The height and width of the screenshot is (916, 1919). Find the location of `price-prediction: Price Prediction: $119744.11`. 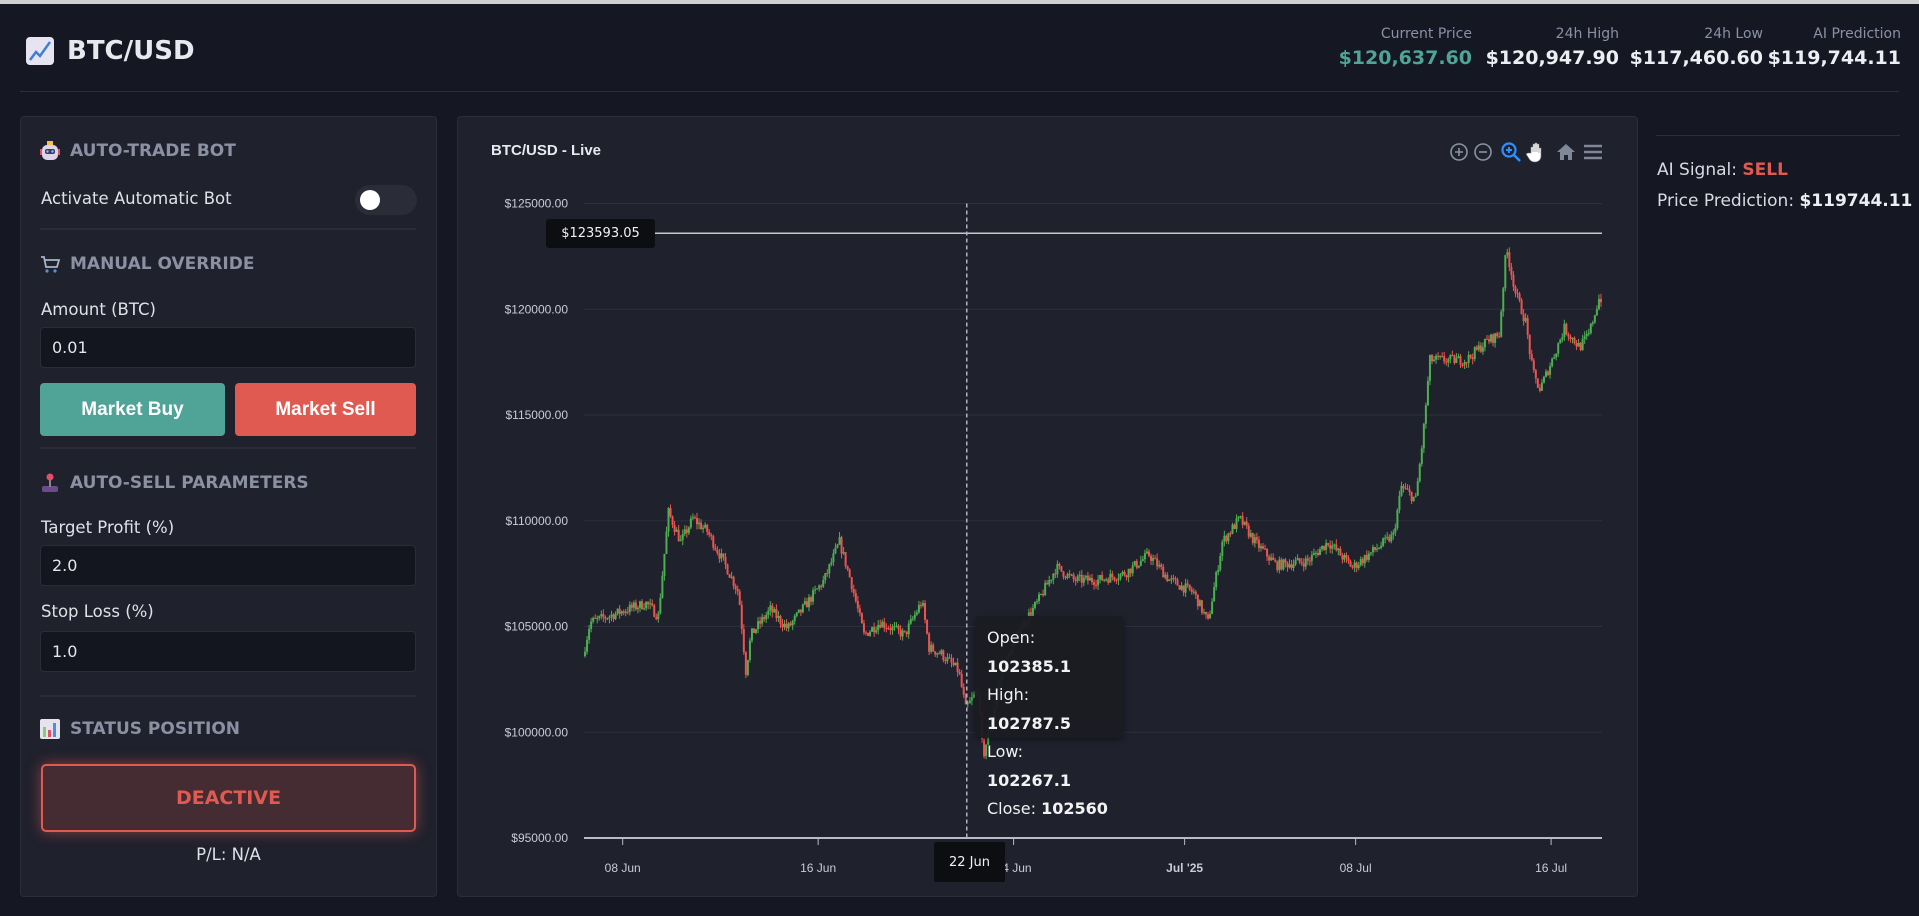

price-prediction: Price Prediction: $119744.11 is located at coordinates (1785, 201).